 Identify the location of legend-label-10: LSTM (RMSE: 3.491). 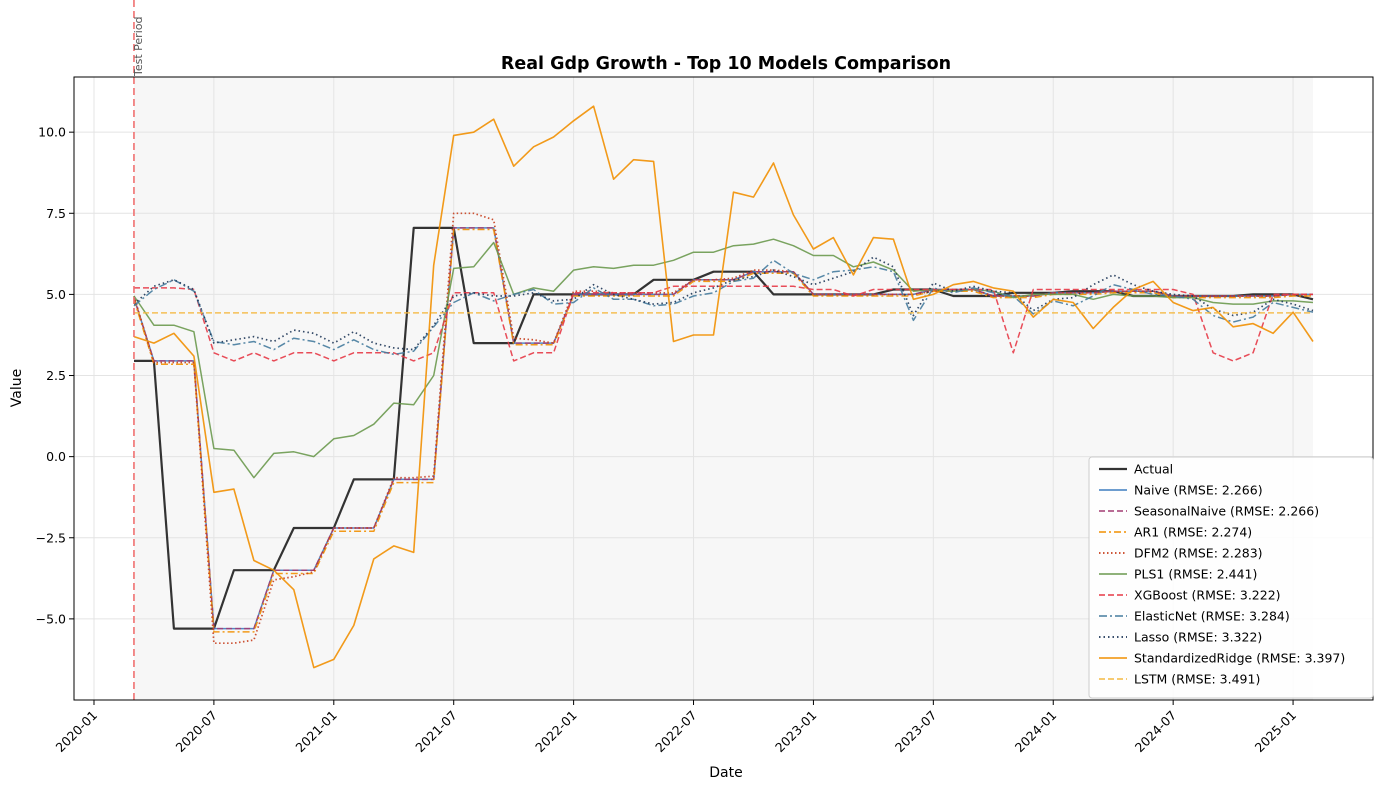
(1197, 679).